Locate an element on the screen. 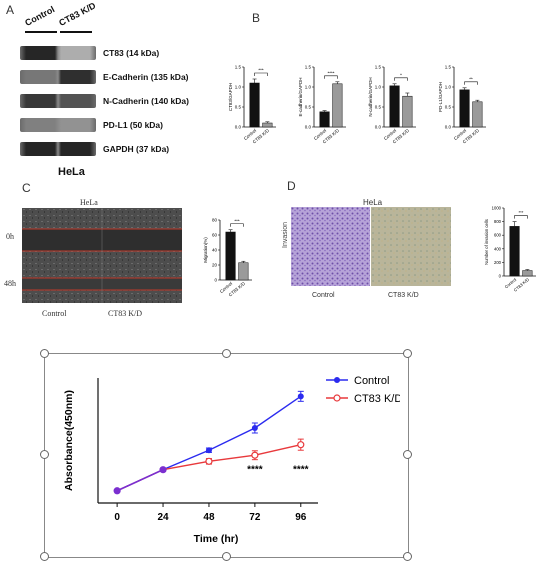 The width and height of the screenshot is (550, 564). y-tick-label: 200 is located at coordinates (498, 262).